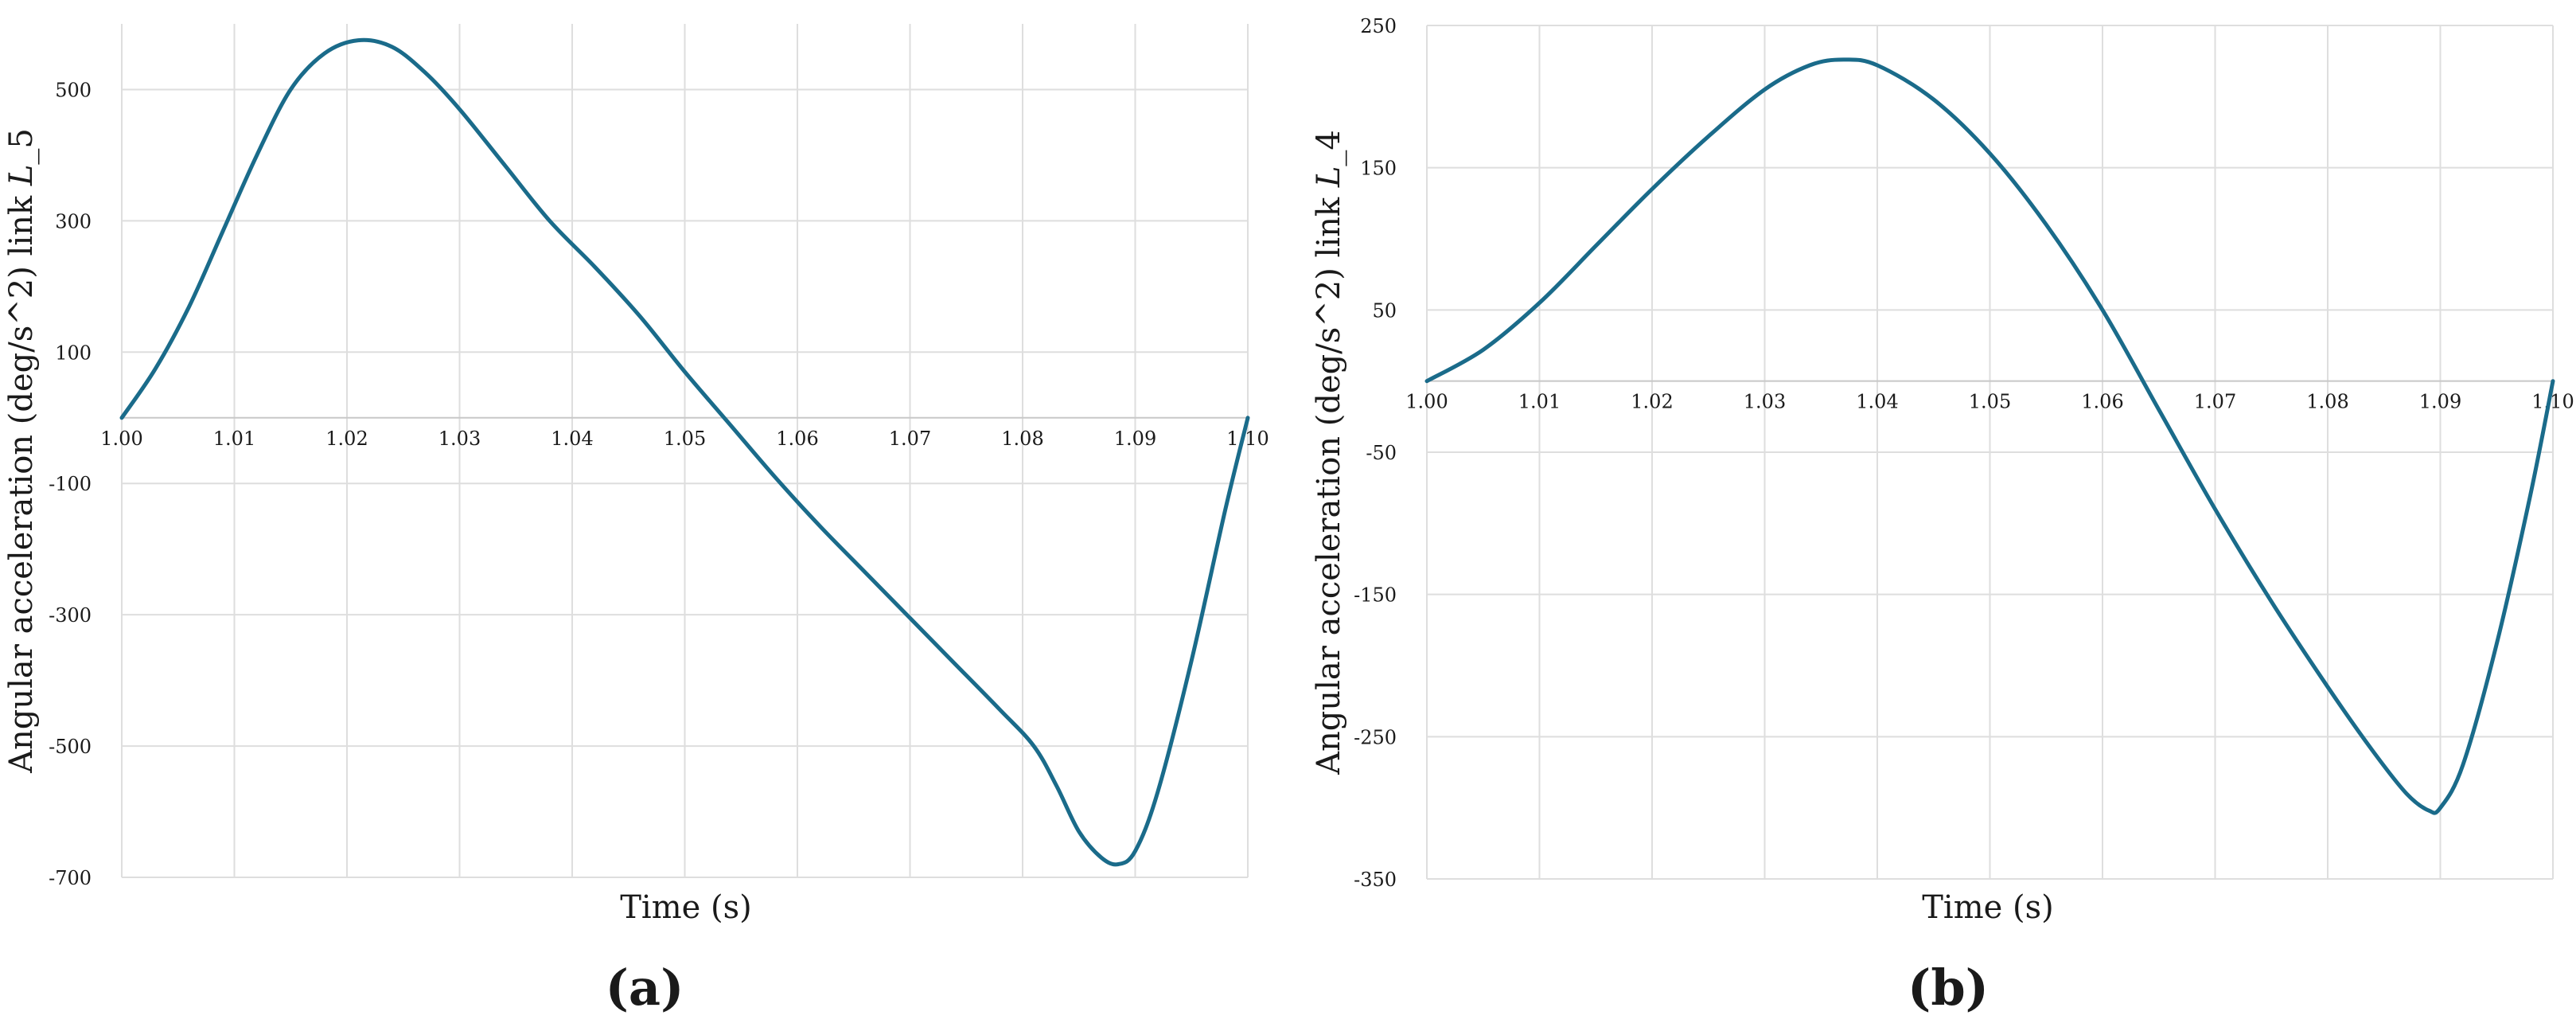 The width and height of the screenshot is (2576, 1031). What do you see at coordinates (1375, 880) in the screenshot?
I see `b-y-tick-label: -350` at bounding box center [1375, 880].